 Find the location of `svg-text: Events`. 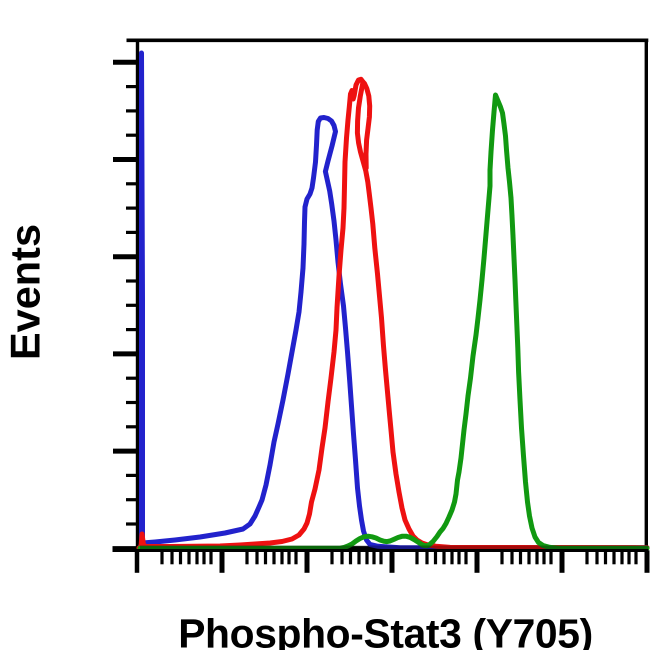

svg-text: Events is located at coordinates (25, 292).